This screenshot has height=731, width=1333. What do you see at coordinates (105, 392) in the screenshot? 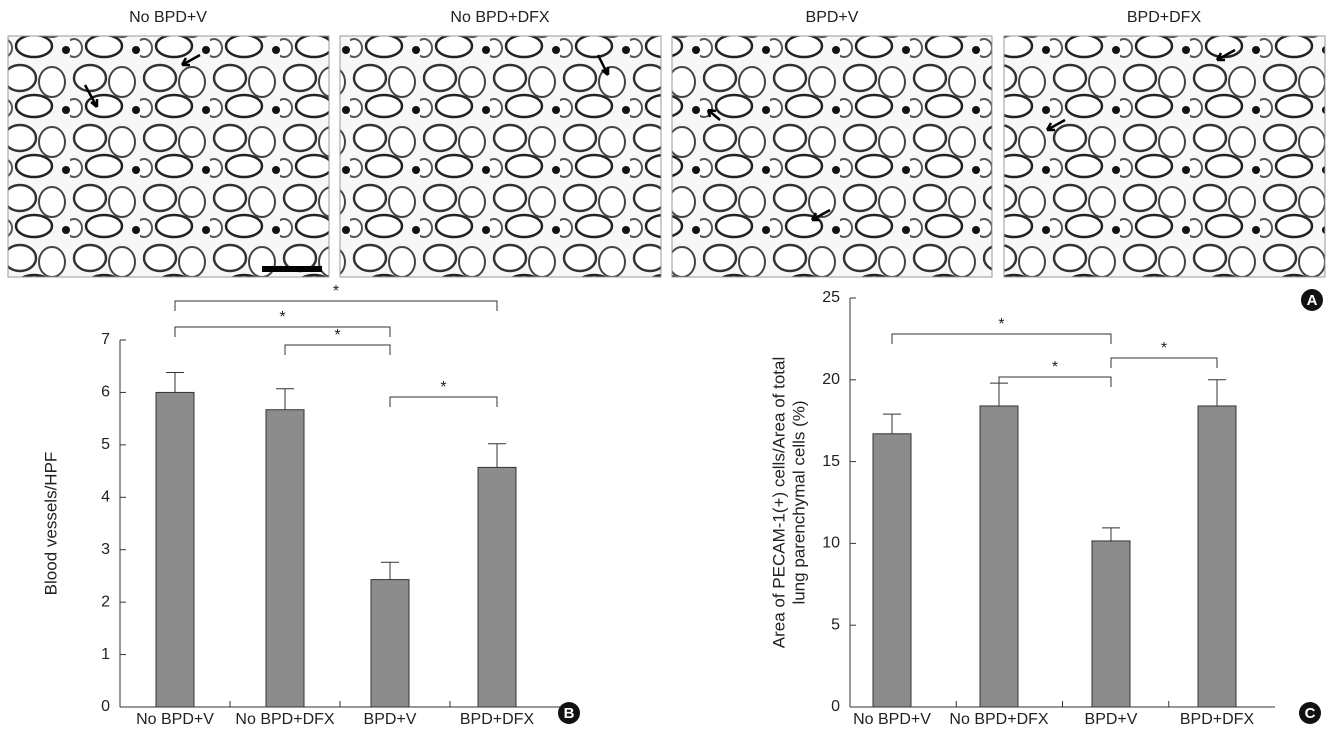
I see `y-tick-label: 6` at bounding box center [105, 392].